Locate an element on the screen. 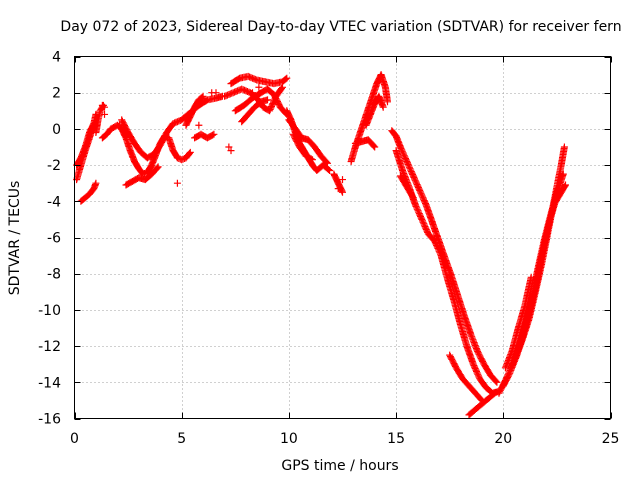 Image resolution: width=640 pixels, height=480 pixels. x-tick-label: 10 is located at coordinates (289, 439).